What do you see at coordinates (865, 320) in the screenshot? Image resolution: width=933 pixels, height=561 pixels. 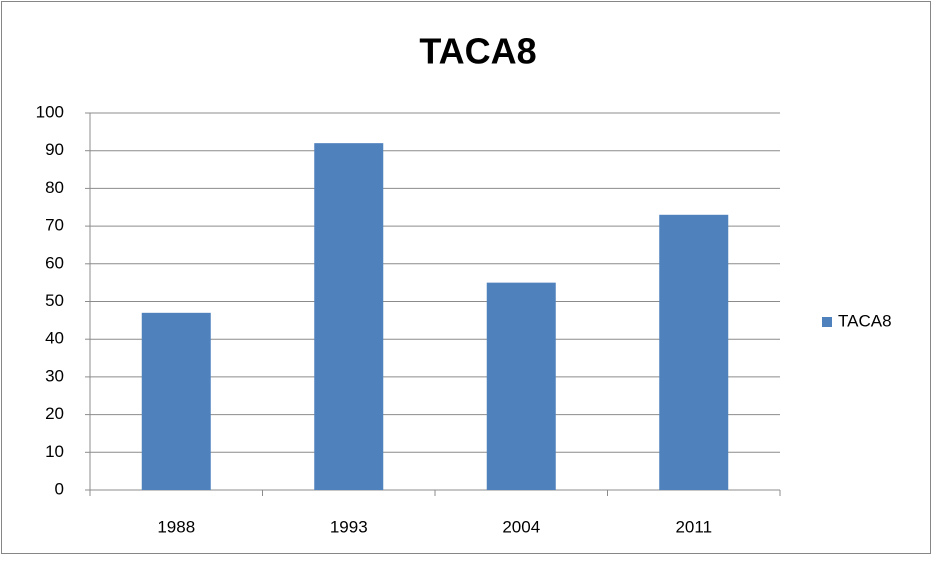 I see `legend-label: TACA8` at bounding box center [865, 320].